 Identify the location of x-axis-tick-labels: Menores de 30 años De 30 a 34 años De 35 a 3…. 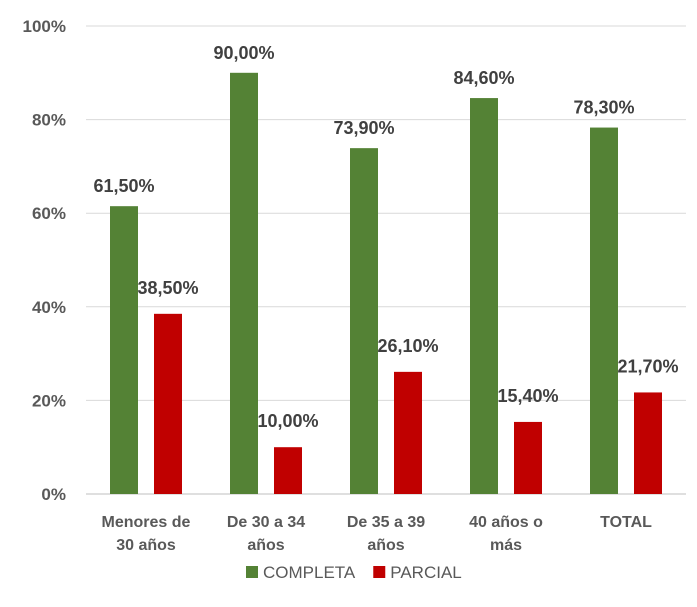
(377, 534).